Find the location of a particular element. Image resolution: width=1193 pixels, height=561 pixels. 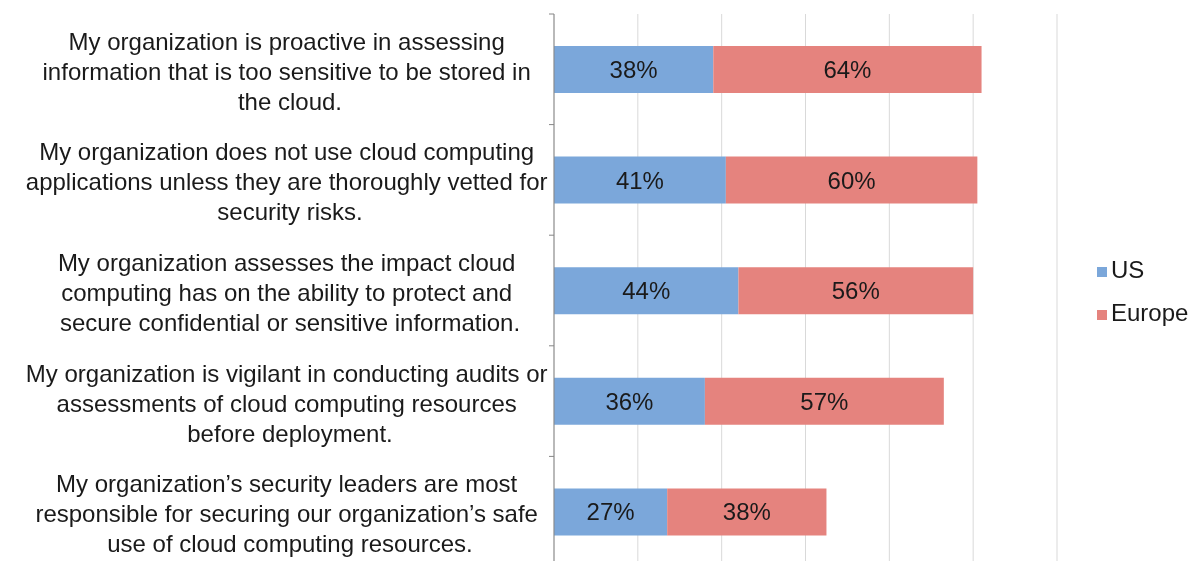

data-label: 36% is located at coordinates (629, 401).